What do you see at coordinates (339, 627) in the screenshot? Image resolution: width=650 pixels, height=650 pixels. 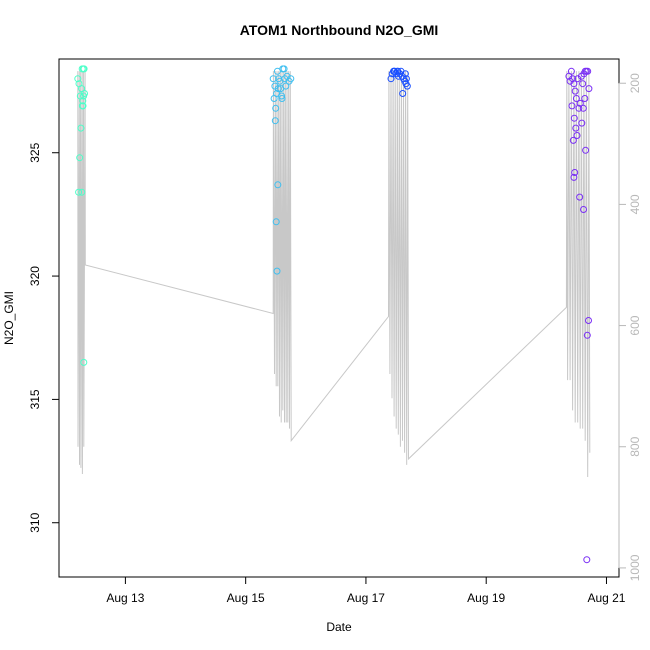 I see `x-axis-label: Date` at bounding box center [339, 627].